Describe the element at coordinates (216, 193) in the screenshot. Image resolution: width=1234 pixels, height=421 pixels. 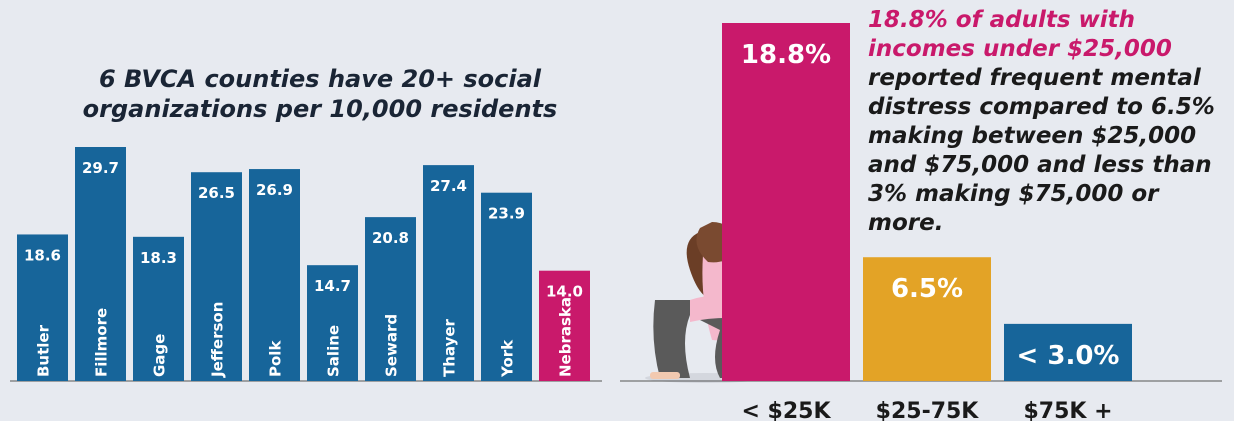
I see `value-label: 26.5` at that location.